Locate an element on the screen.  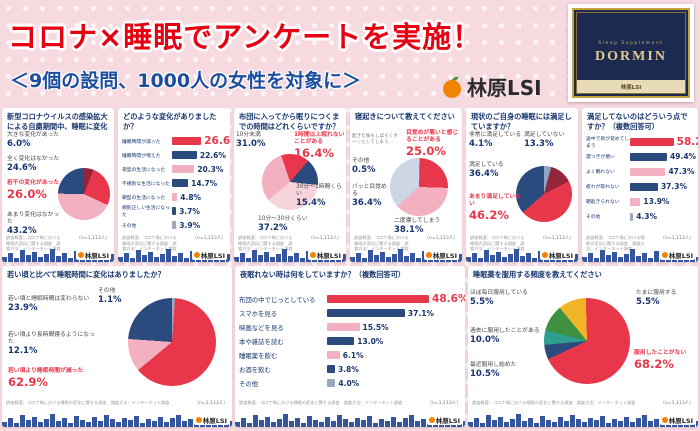
page-title: コロナ×睡眠でアンケートを実施！ is located at coordinates (245, 37).